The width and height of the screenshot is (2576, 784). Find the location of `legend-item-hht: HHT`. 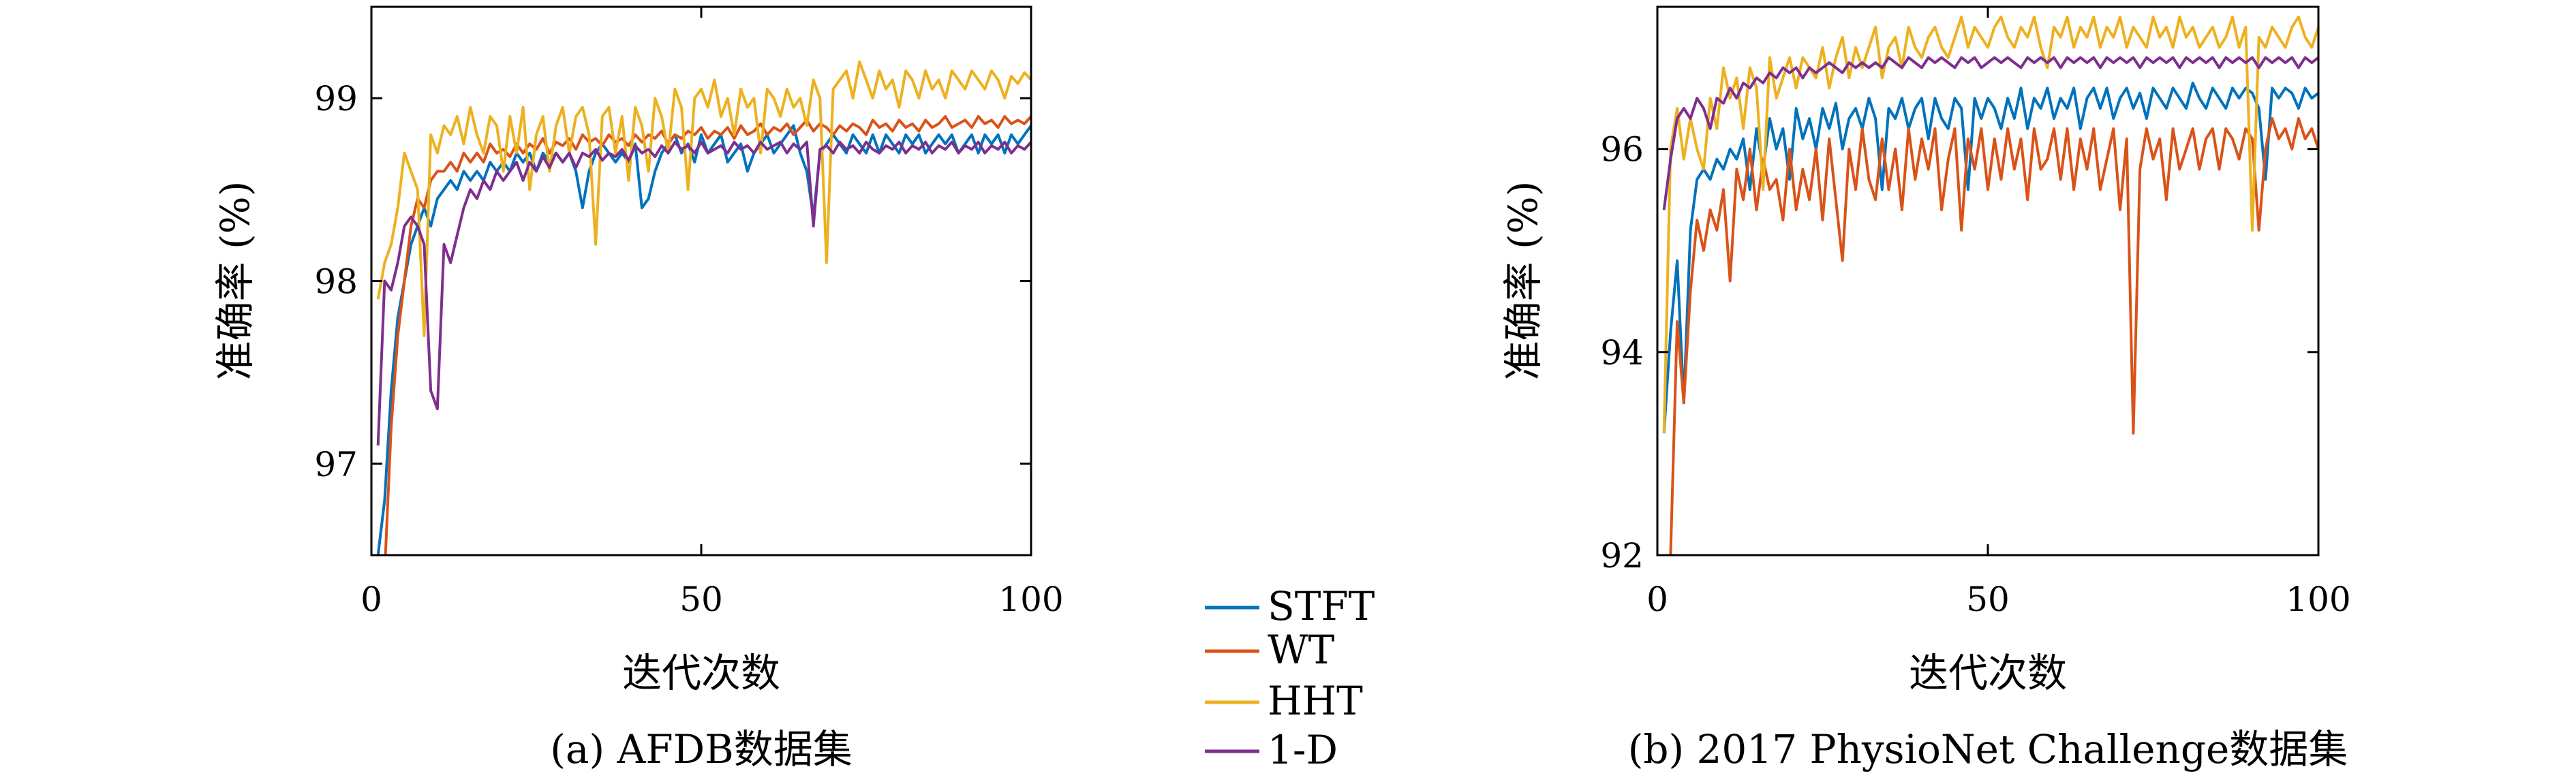

legend-item-hht: HHT is located at coordinates (1284, 701).